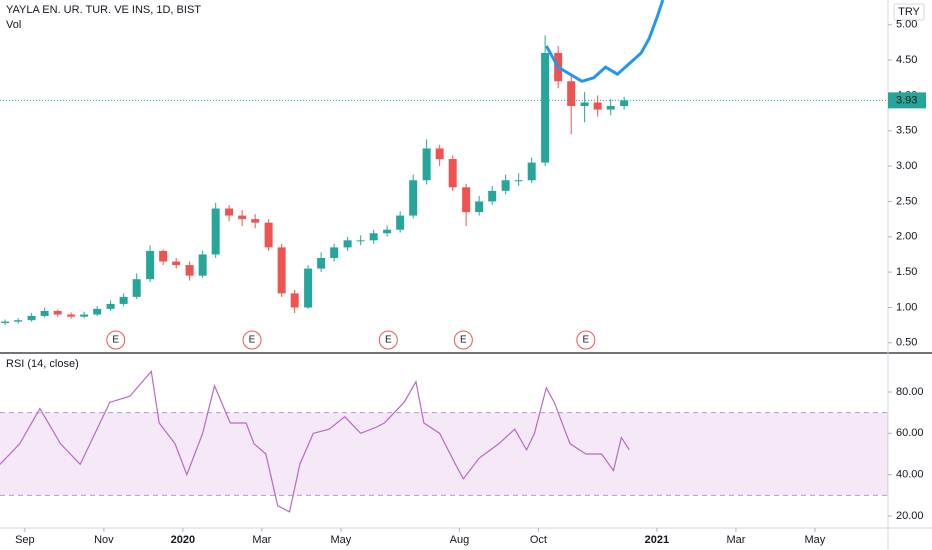 This screenshot has height=550, width=932. Describe the element at coordinates (906, 60) in the screenshot. I see `y-tick-label: 4.50` at that location.